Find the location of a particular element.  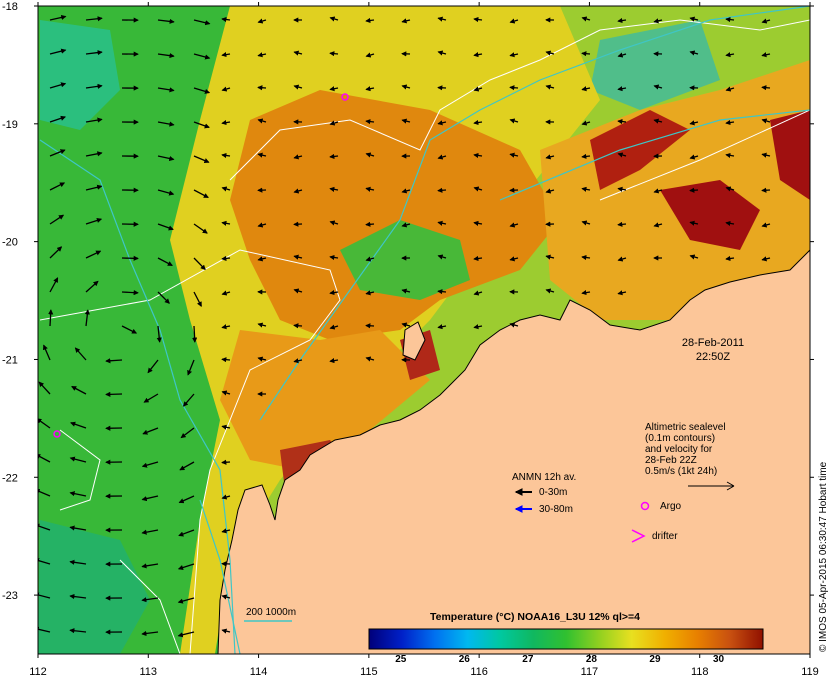

lat-tick-label: -18 is located at coordinates (10, 7).